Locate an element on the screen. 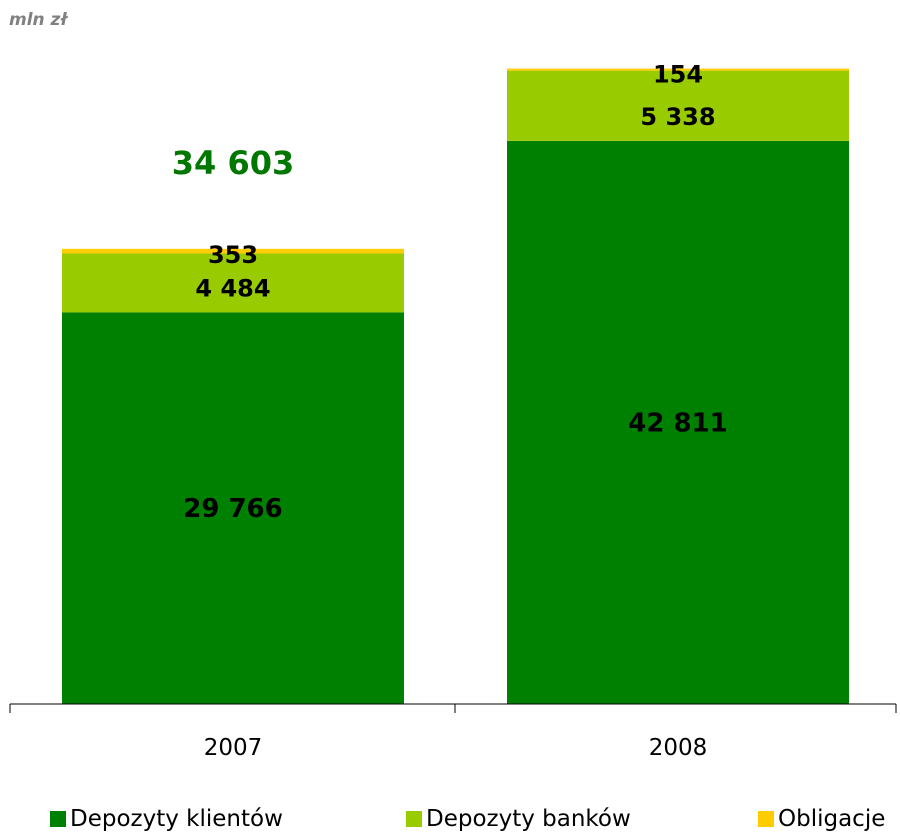 This screenshot has width=900, height=835. legend-item-banks: Depozyty banków is located at coordinates (518, 819).